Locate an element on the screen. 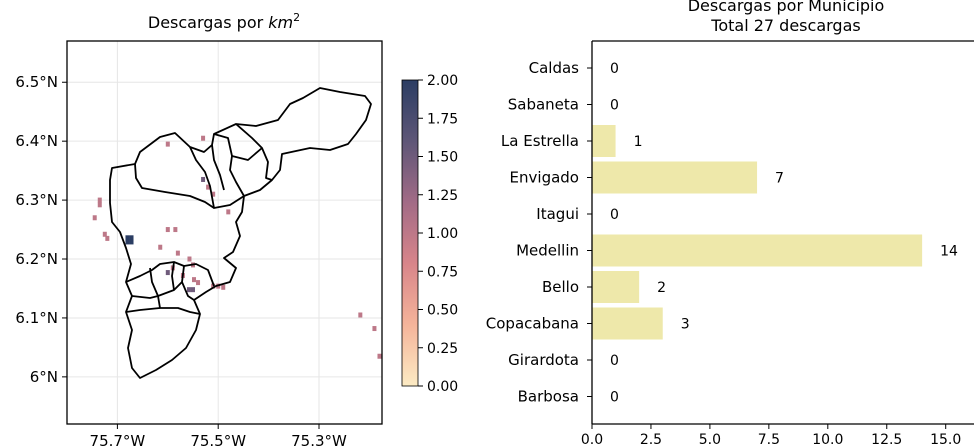  colorbar-tick-label: 1.75 is located at coordinates (442, 119).